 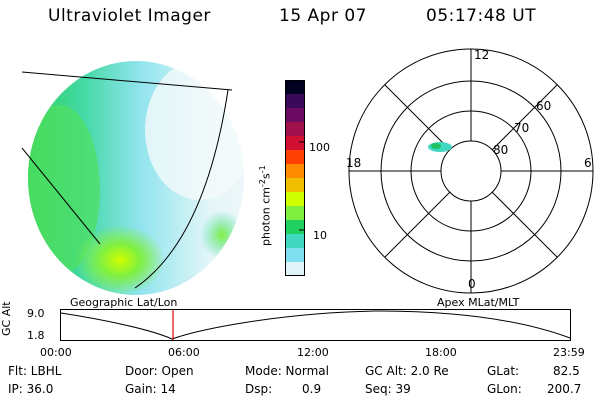 I want to click on orbit-plot, so click(x=315, y=325).